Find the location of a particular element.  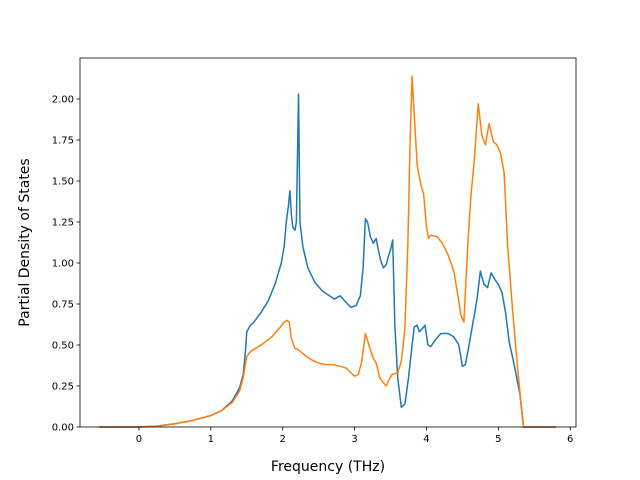

y-tick-label: 1.00 is located at coordinates (63, 264).